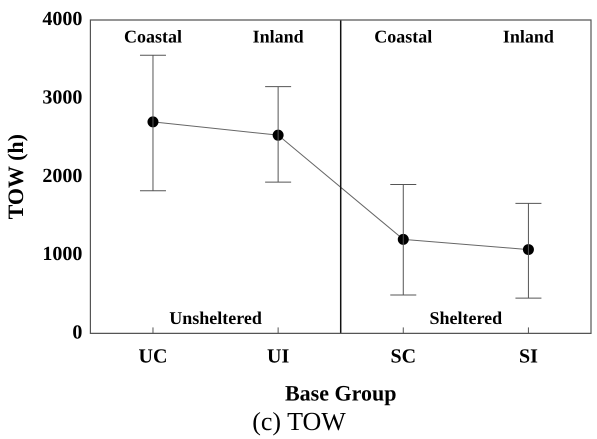 This screenshot has width=597, height=439. I want to click on annotation: Unsheltered, so click(215, 318).